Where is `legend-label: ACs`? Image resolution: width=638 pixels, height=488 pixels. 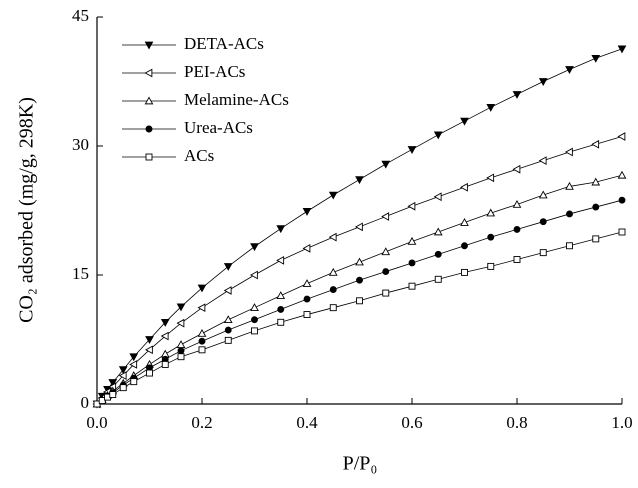 legend-label: ACs is located at coordinates (199, 155).